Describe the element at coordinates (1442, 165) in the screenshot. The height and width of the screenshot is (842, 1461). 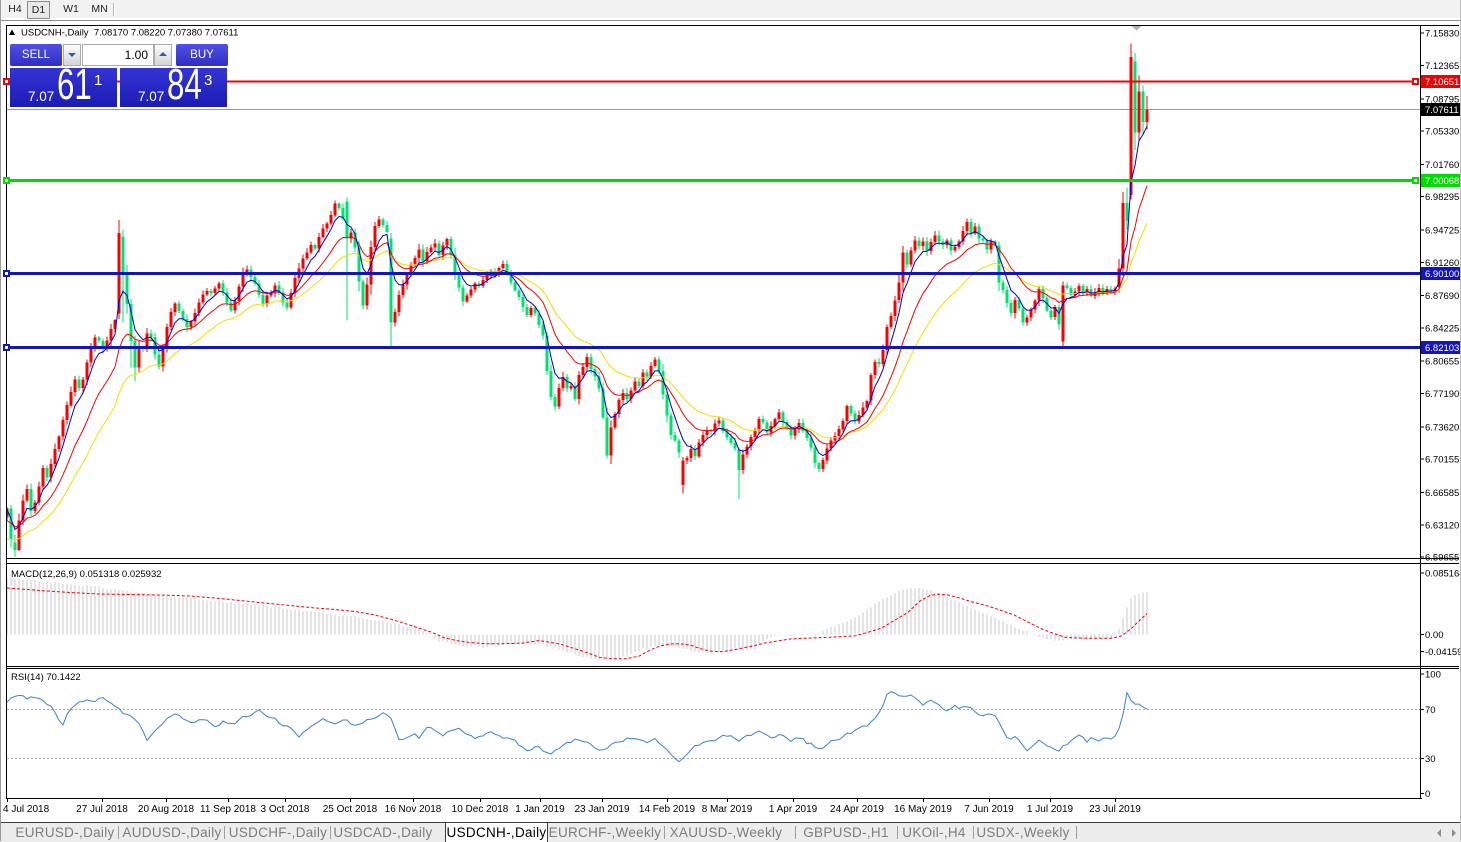
I see `svg-text: 7.01760` at that location.